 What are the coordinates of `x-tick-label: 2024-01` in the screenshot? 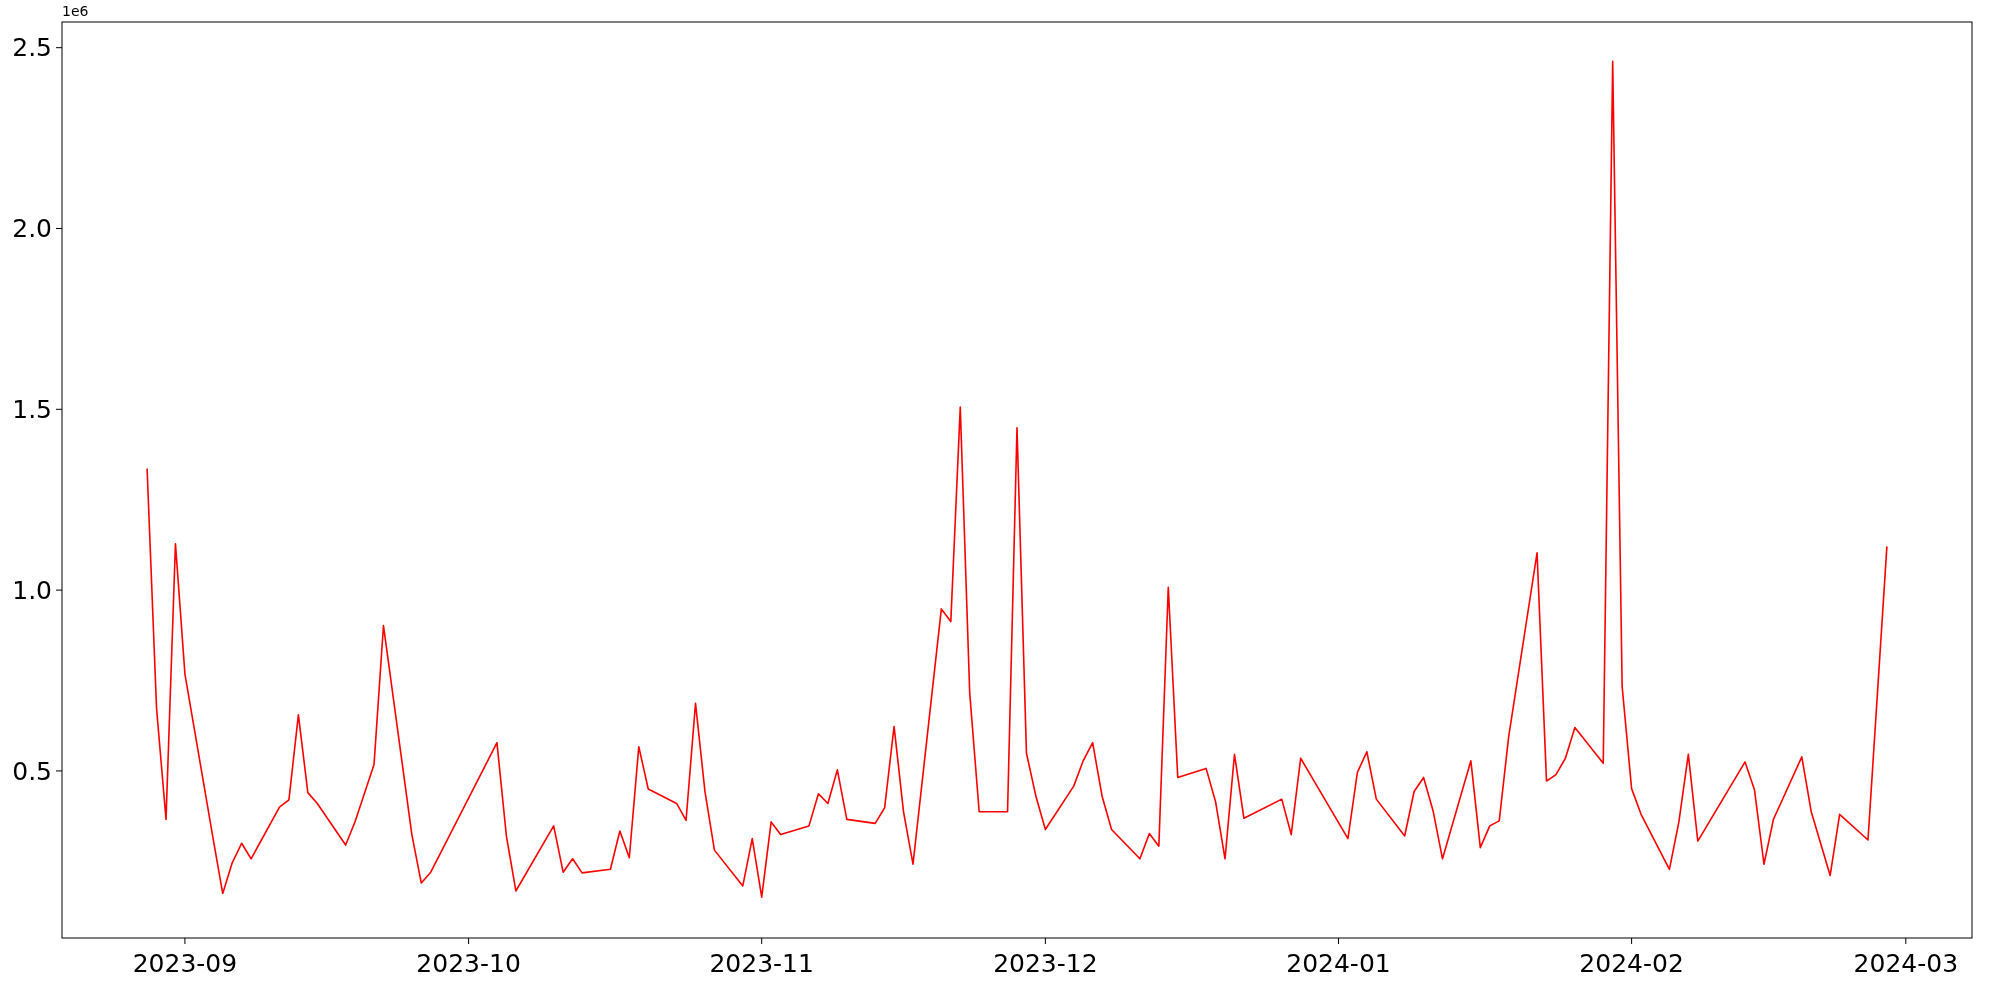 It's located at (1338, 963).